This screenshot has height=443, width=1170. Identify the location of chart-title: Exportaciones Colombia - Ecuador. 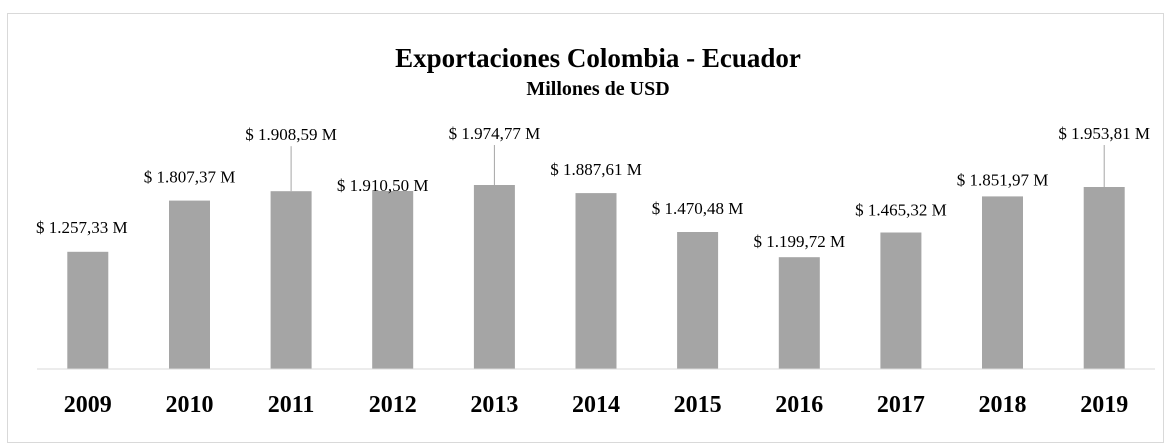
(598, 58).